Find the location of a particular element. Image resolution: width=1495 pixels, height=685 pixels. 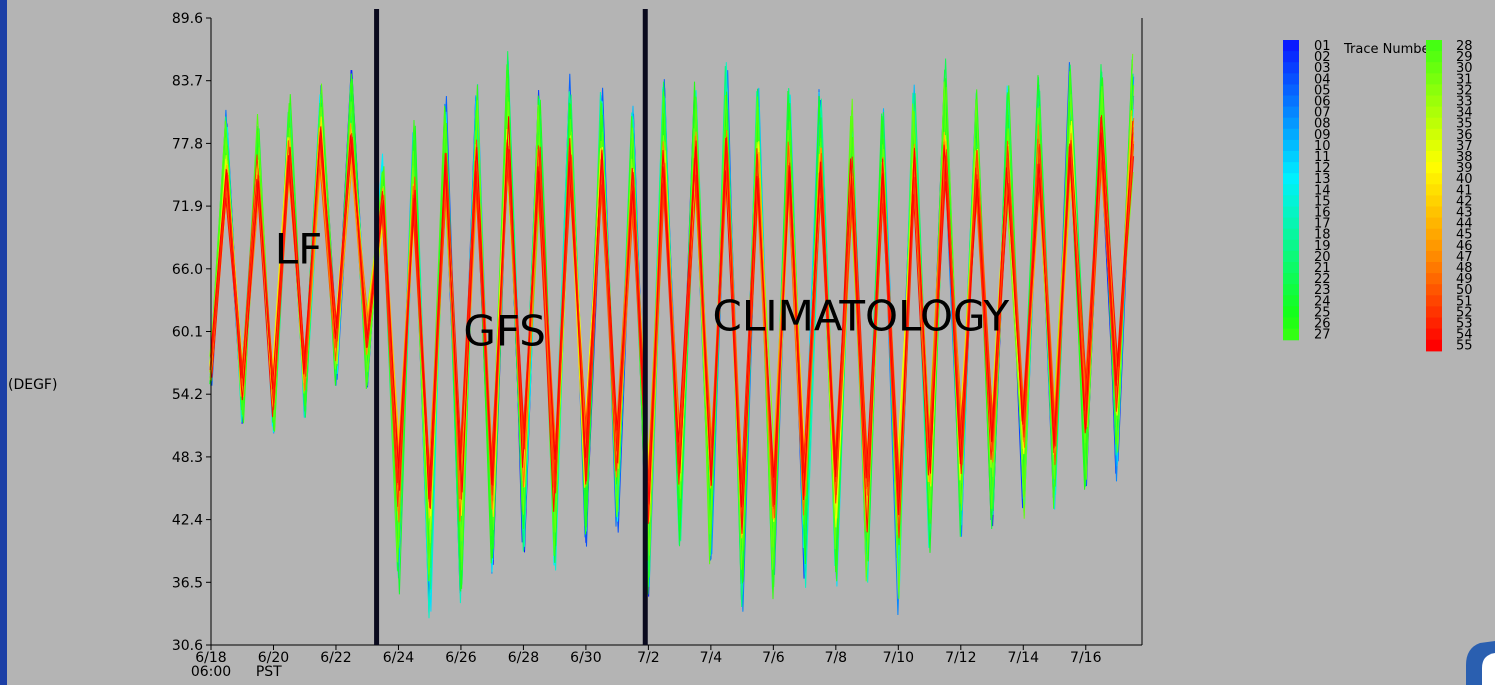

x-tick-label: 7/2 is located at coordinates (648, 658).